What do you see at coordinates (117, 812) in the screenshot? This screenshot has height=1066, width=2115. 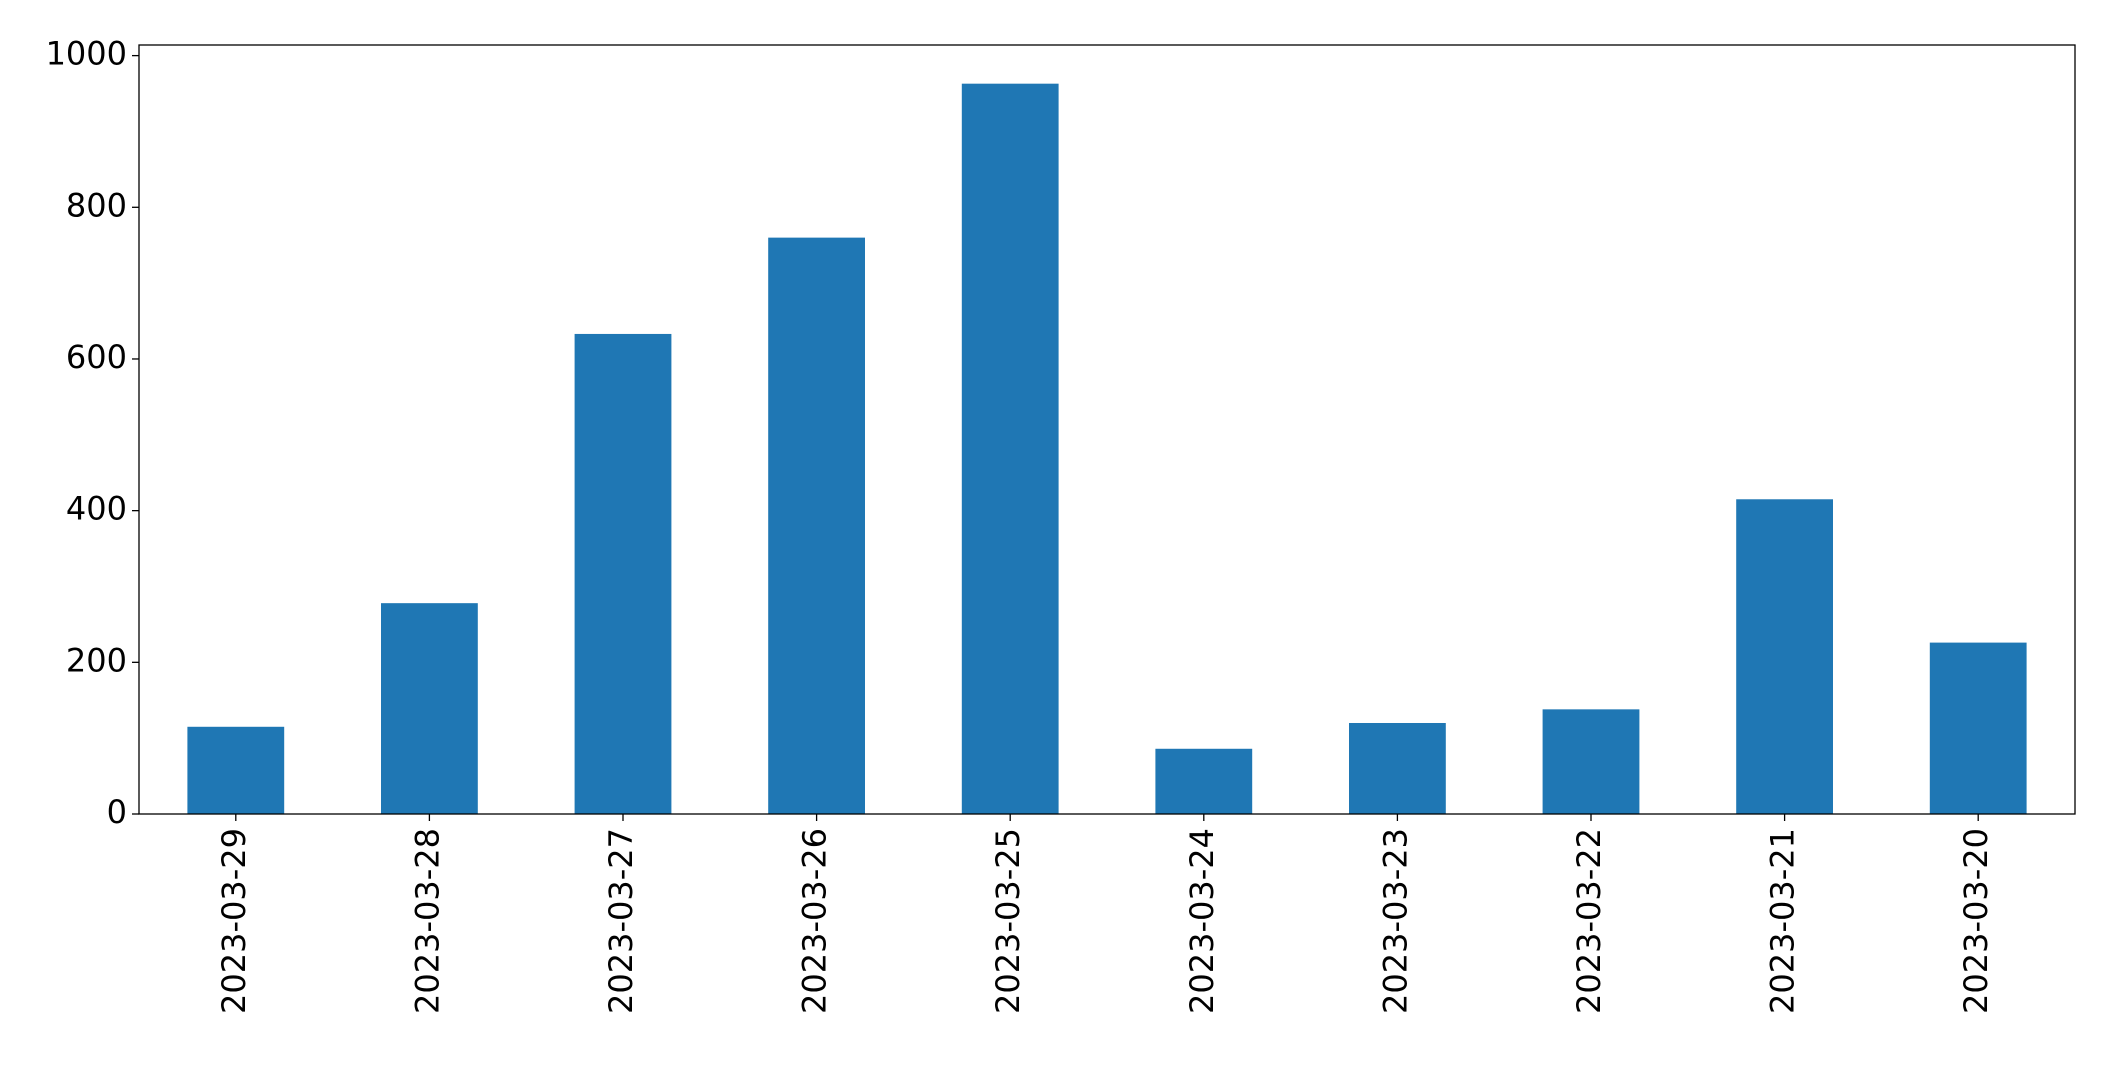 I see `y-tick-label: 0` at bounding box center [117, 812].